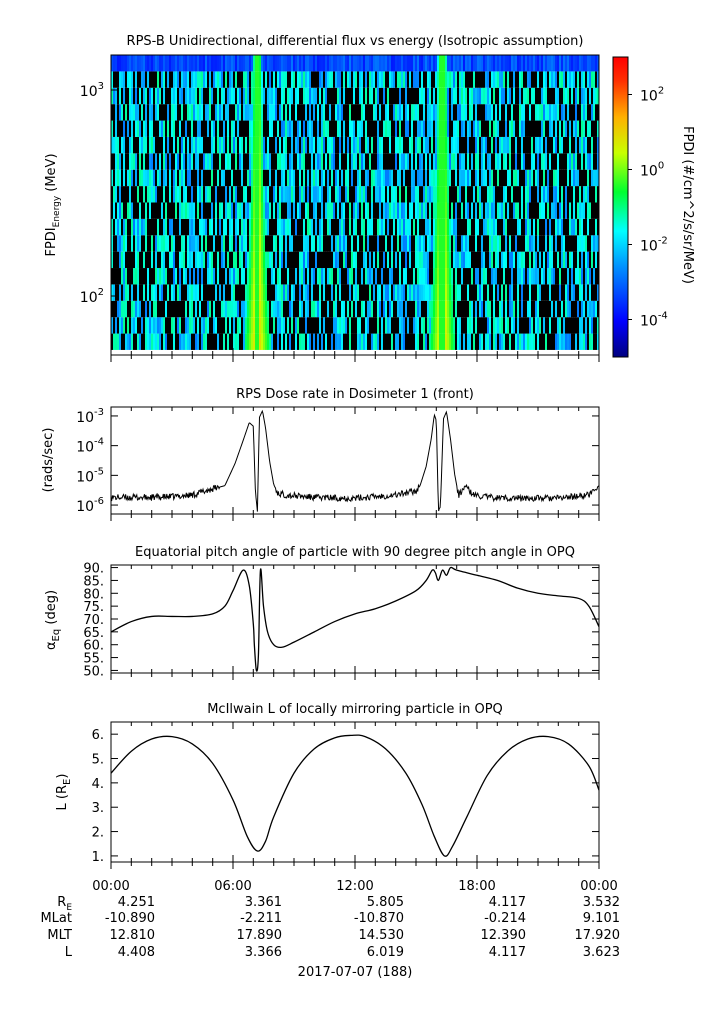 This screenshot has height=1019, width=725. I want to click on ephemeris-value: -10.890, so click(130, 918).